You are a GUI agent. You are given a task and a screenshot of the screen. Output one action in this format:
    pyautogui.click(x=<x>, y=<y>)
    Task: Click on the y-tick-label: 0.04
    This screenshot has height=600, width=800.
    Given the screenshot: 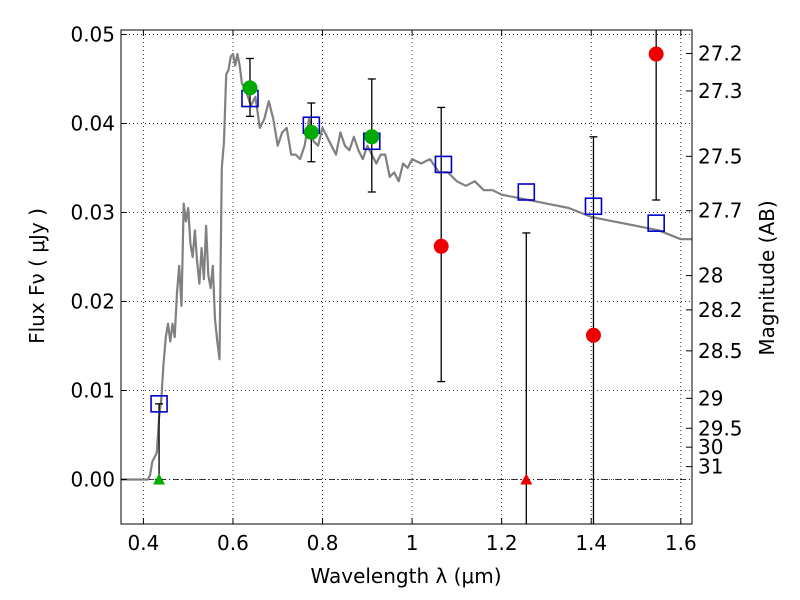 What is the action you would take?
    pyautogui.click(x=92, y=123)
    